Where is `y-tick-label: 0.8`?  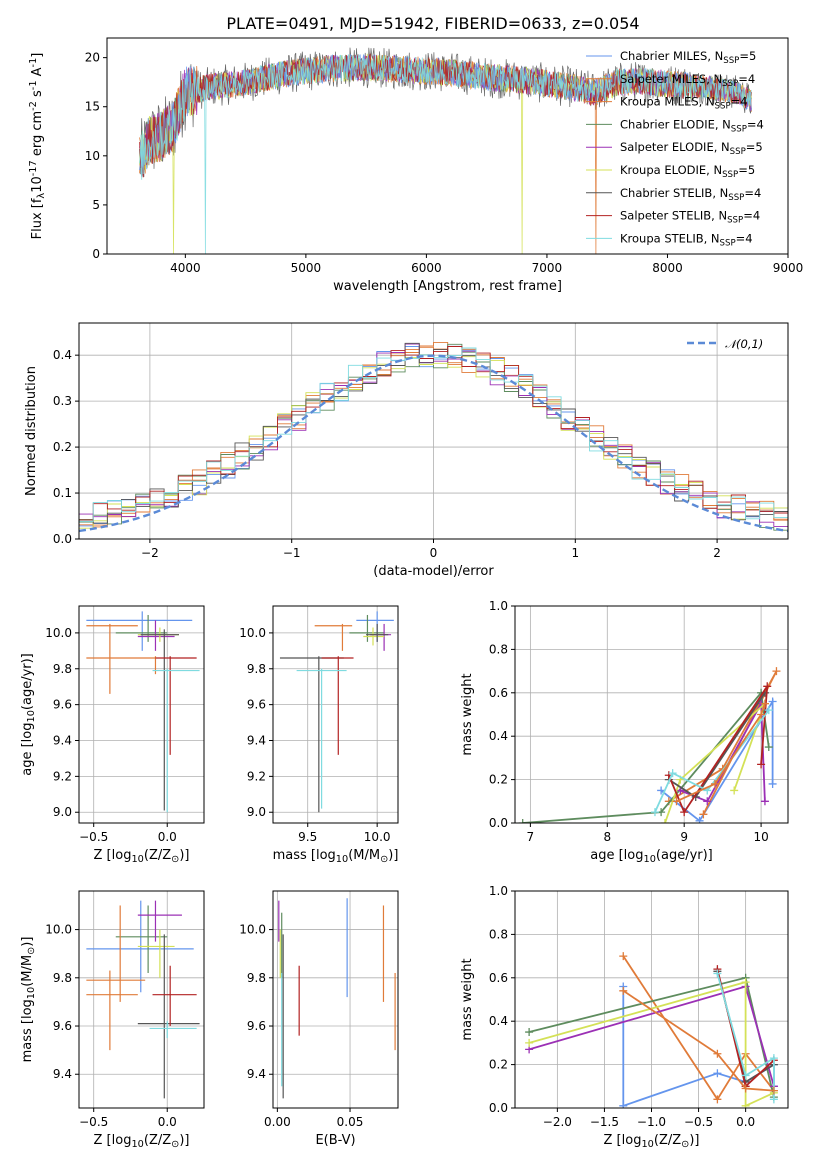 y-tick-label: 0.8 is located at coordinates (498, 934).